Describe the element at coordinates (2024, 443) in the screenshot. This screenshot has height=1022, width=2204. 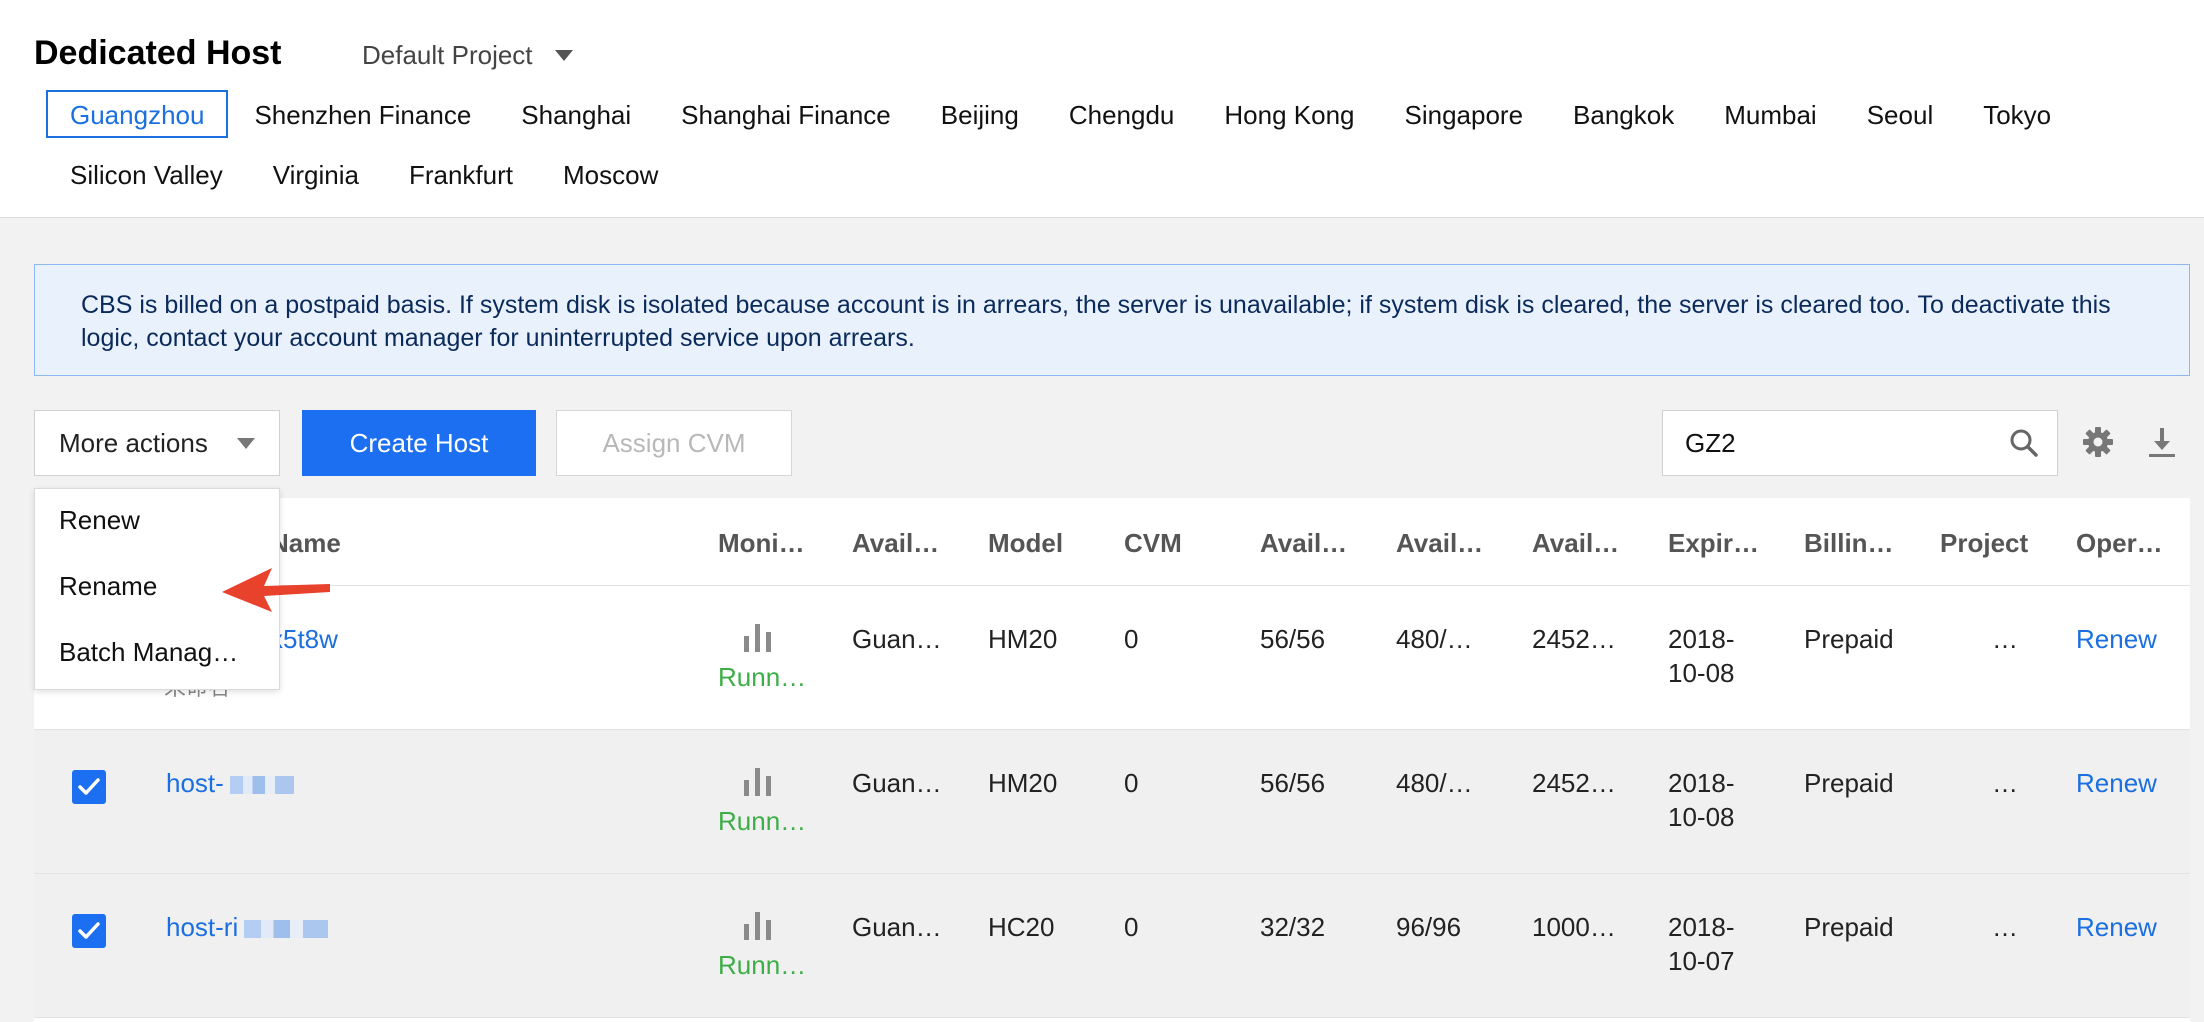
I see `search-icon` at that location.